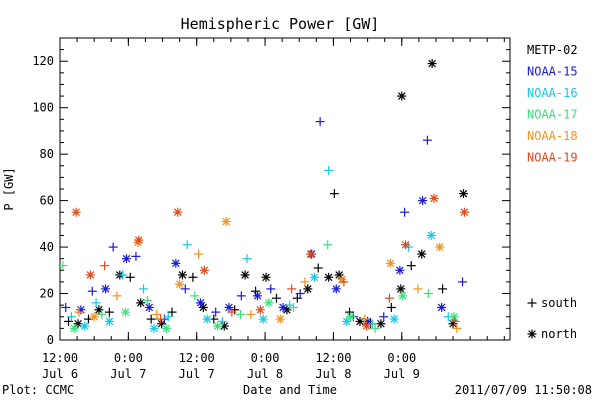  I want to click on legend-north-symbol, so click(532, 334).